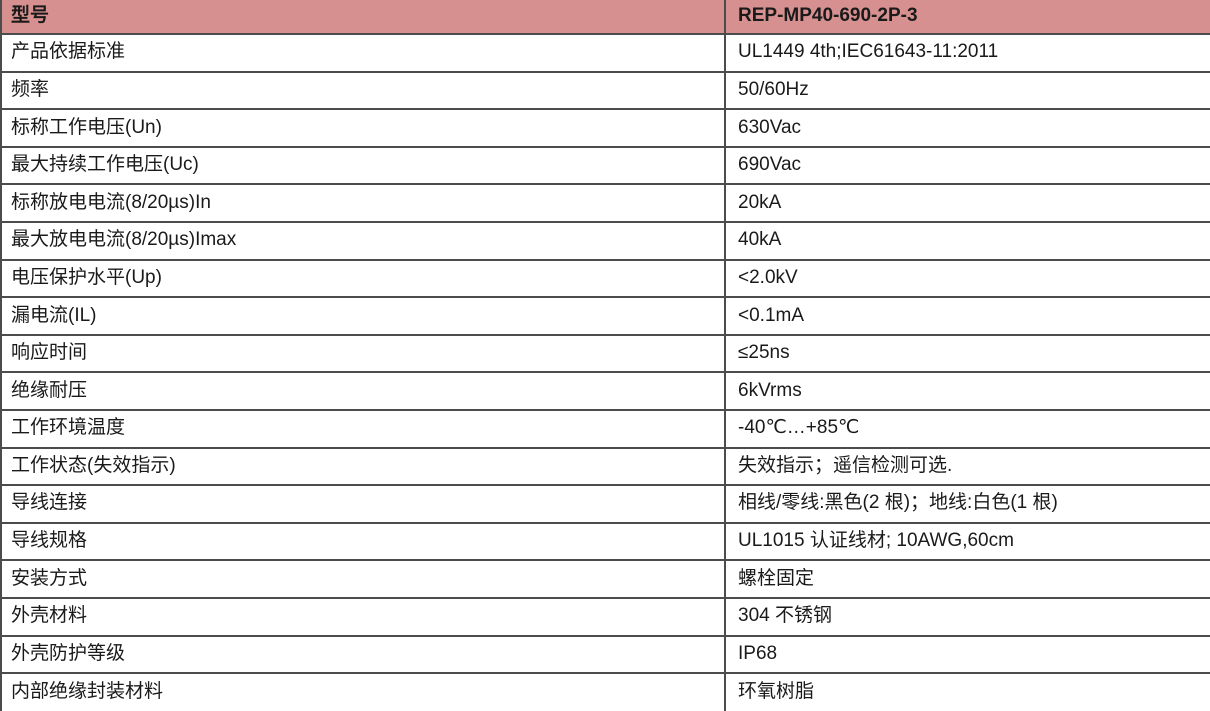  I want to click on table-row: 安装方式 螺栓固定, so click(605, 579).